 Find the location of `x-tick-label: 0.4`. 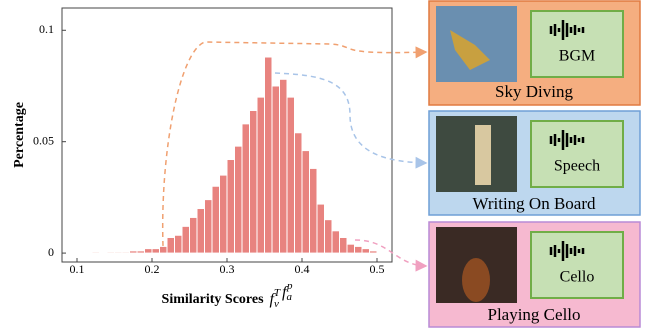

x-tick-label: 0.4 is located at coordinates (302, 269).